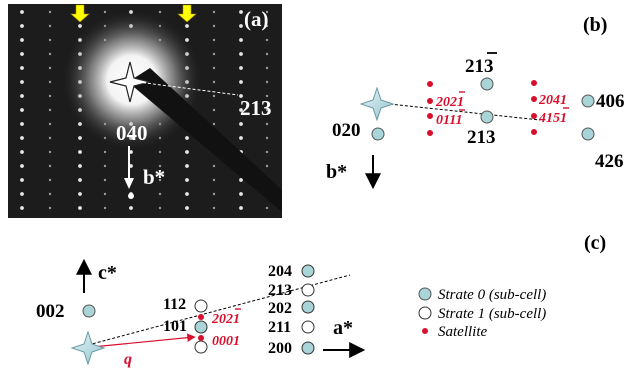 The height and width of the screenshot is (368, 634). Describe the element at coordinates (256, 19) in the screenshot. I see `panel-a-tag: (a)` at that location.